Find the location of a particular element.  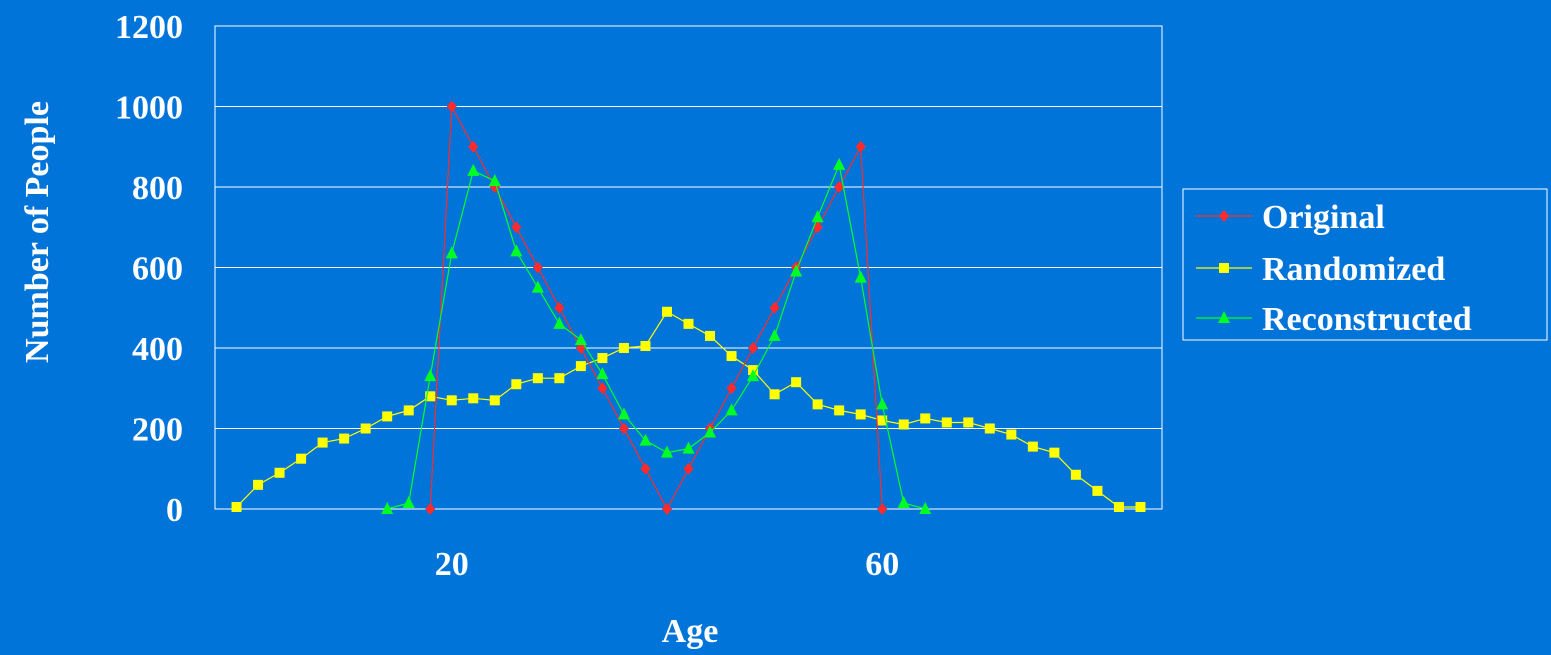

x-tick-label: 20 is located at coordinates (452, 564).